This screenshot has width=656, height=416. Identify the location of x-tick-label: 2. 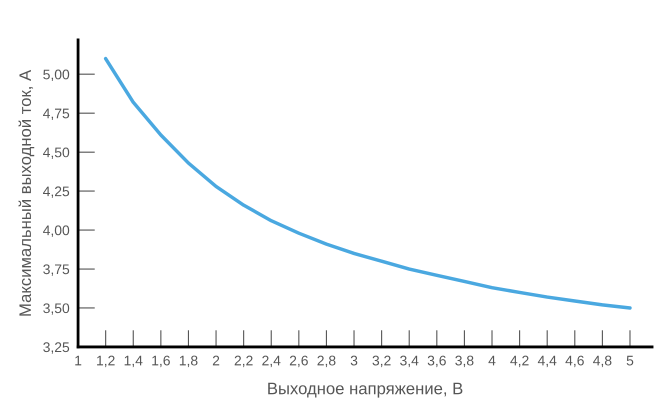
(216, 361).